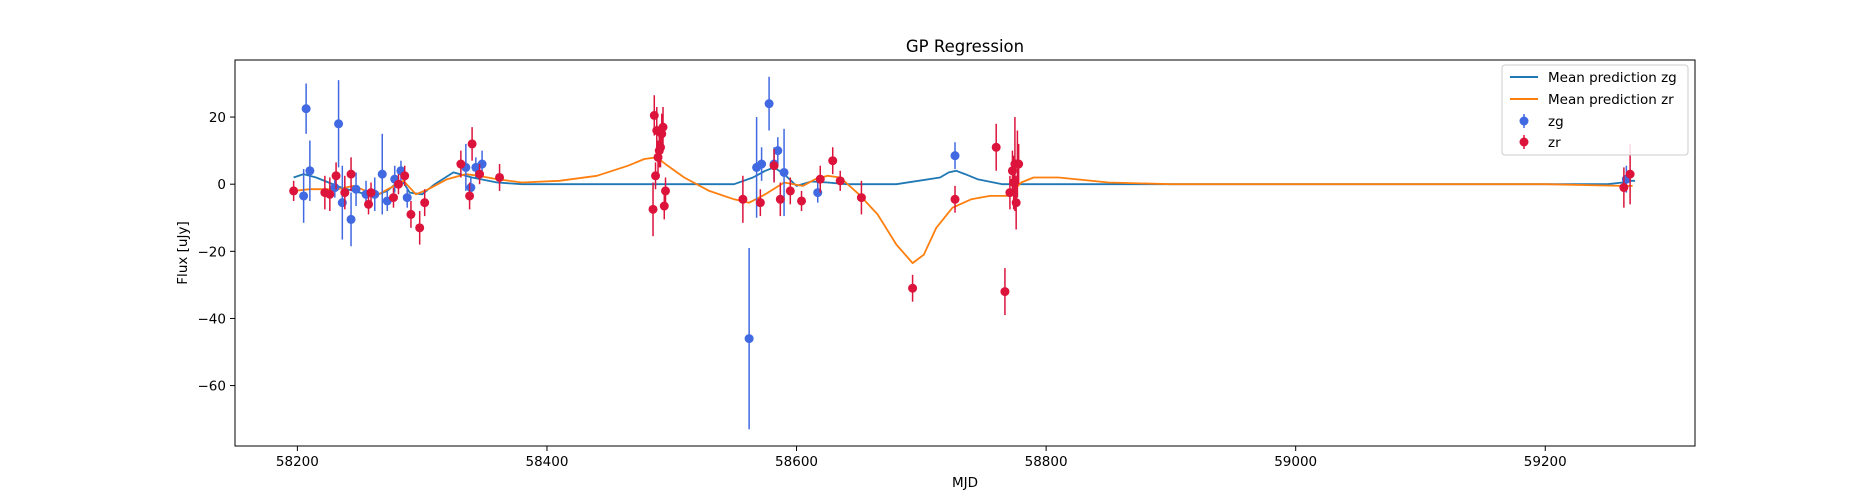 The width and height of the screenshot is (1875, 504). What do you see at coordinates (796, 462) in the screenshot?
I see `x-tick-label: 58600` at bounding box center [796, 462].